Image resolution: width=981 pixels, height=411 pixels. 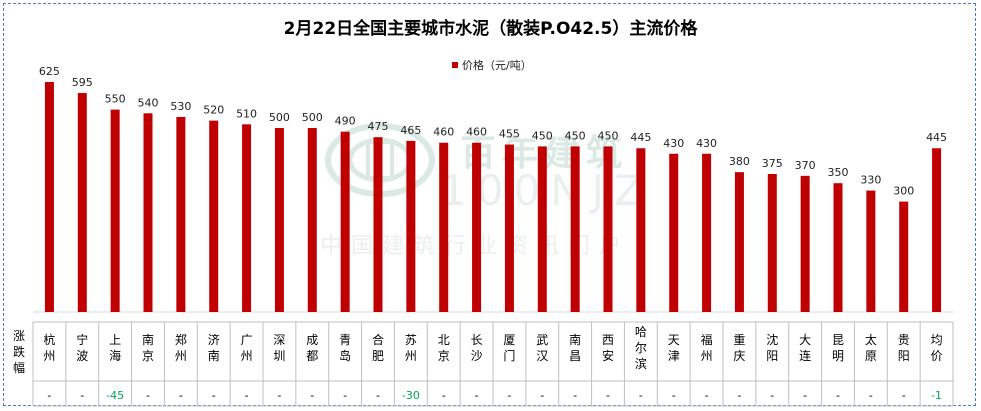 I want to click on data-label: 540, so click(x=148, y=102).